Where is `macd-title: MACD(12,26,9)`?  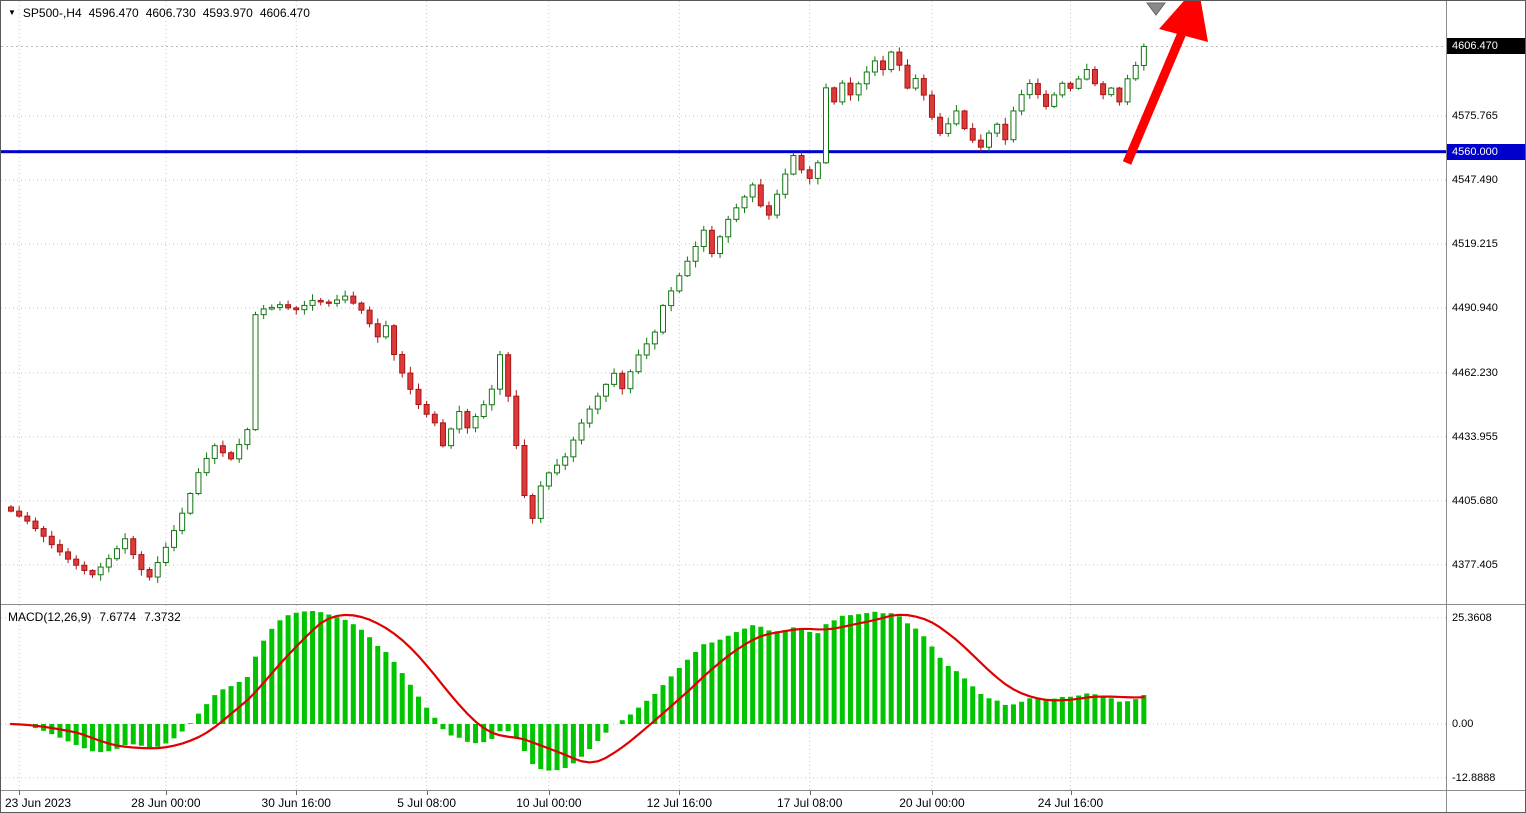 macd-title: MACD(12,26,9) is located at coordinates (50, 617).